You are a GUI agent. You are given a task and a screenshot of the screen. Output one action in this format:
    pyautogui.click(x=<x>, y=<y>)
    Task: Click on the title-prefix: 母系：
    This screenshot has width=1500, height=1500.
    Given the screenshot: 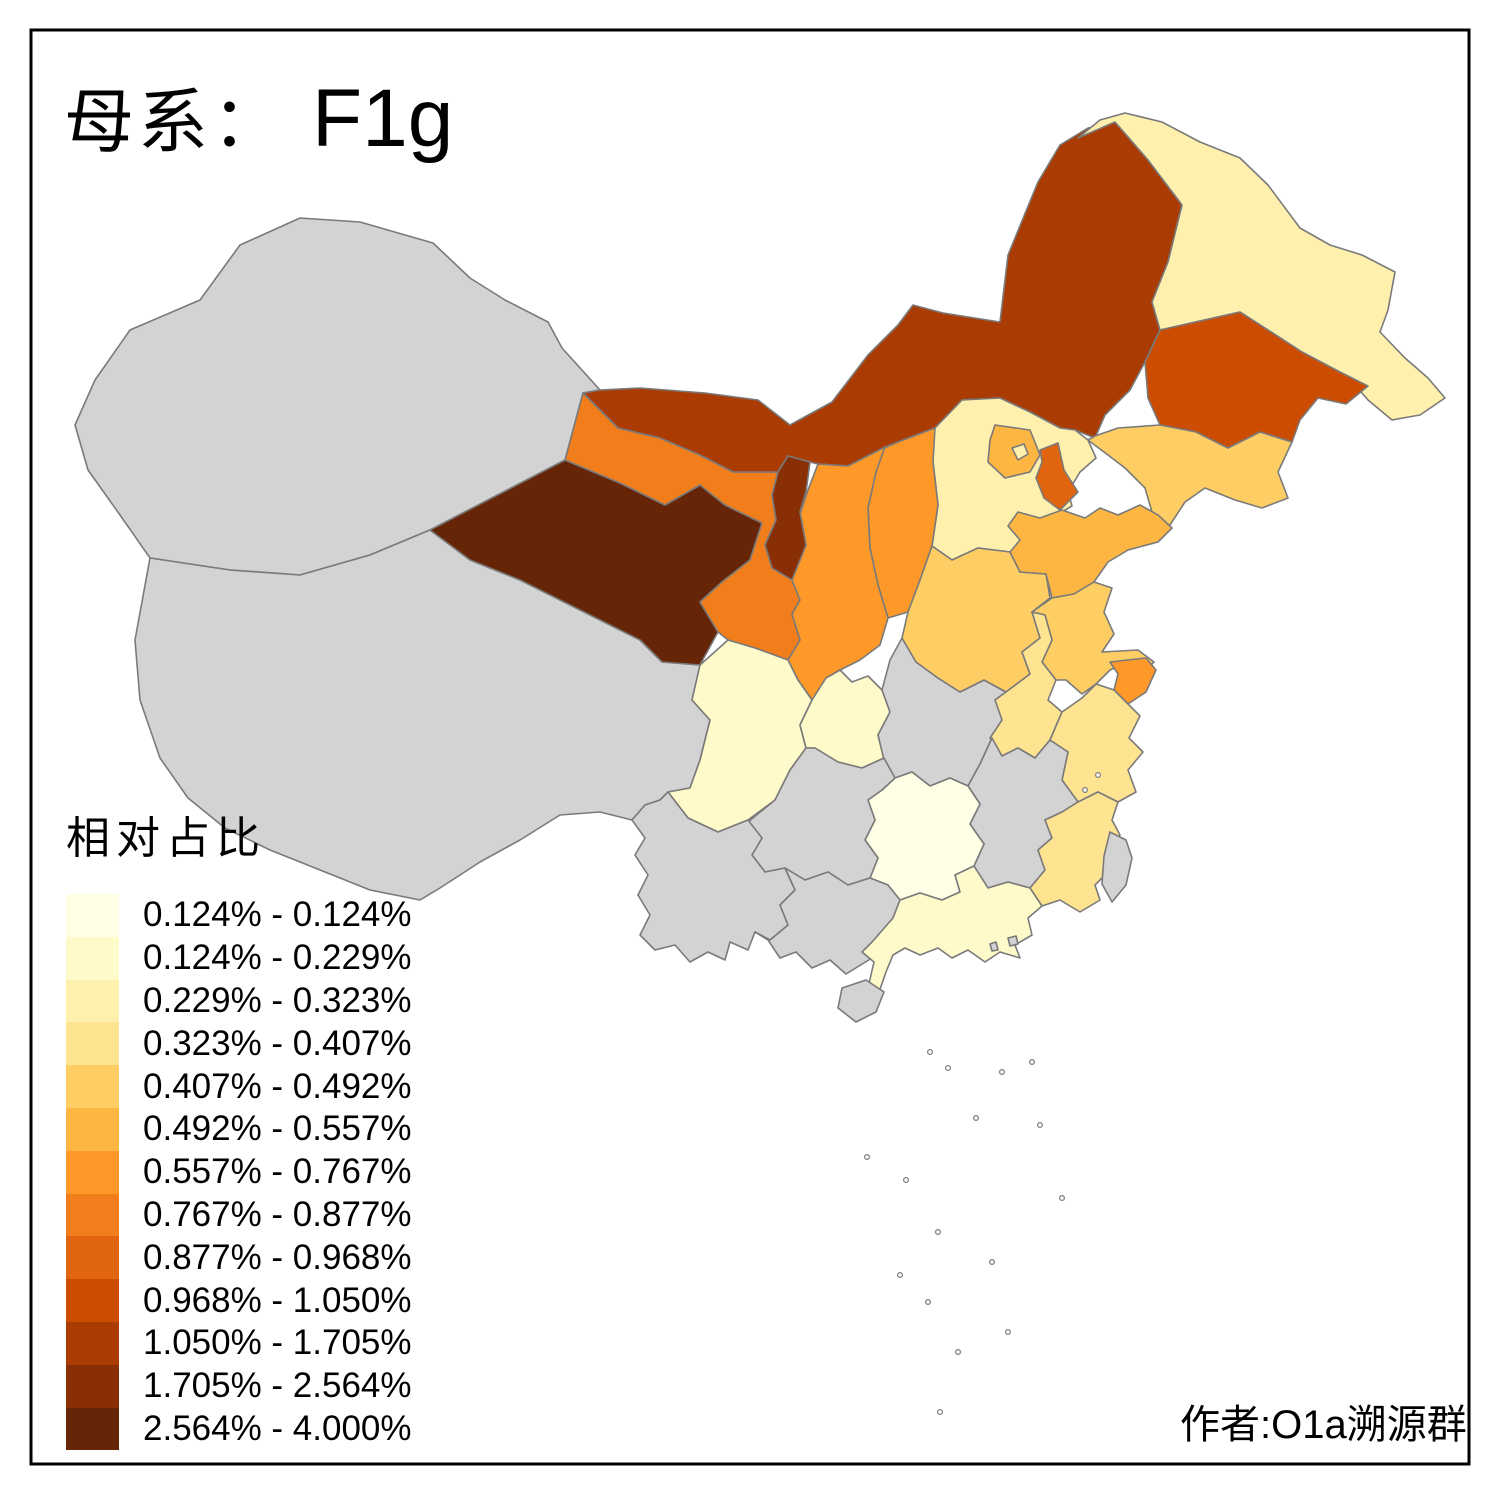 What is the action you would take?
    pyautogui.click(x=175, y=123)
    